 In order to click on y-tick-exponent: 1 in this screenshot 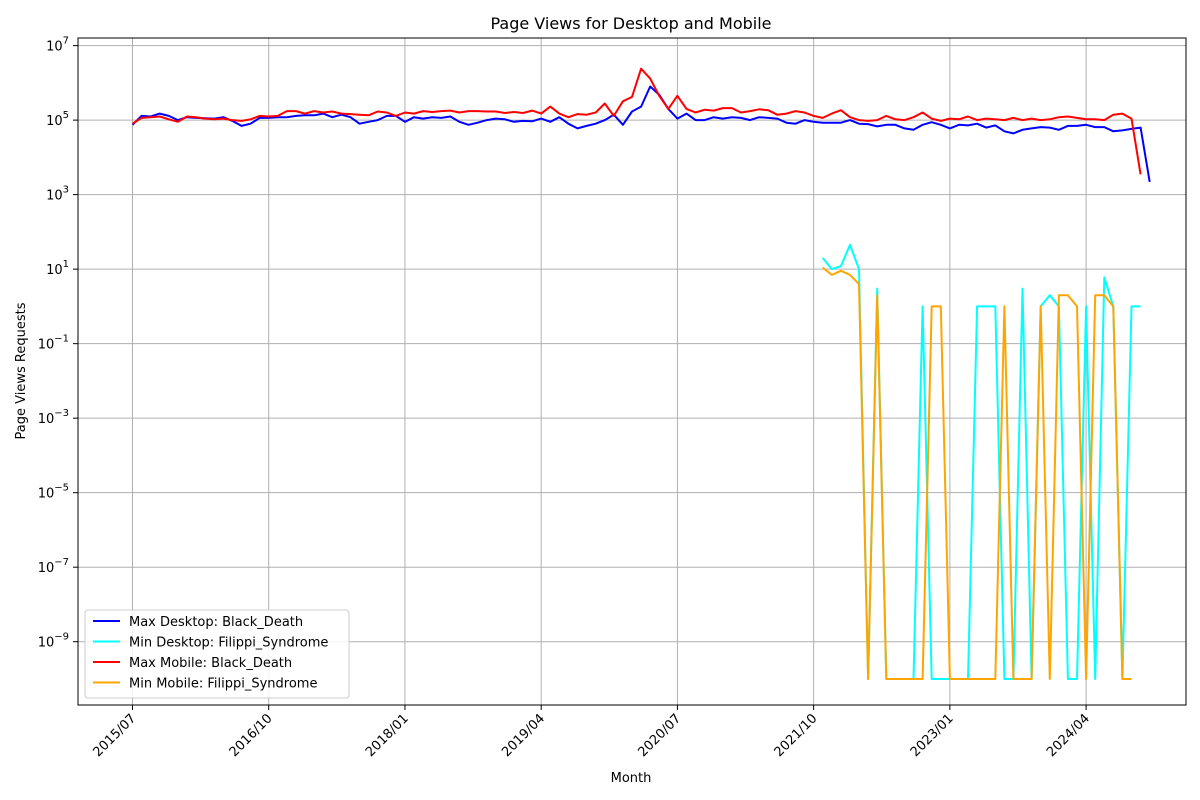, I will do `click(66, 264)`.